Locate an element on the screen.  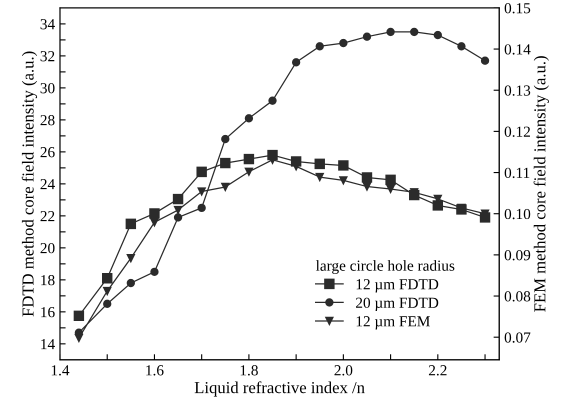
x-tick-label: 1.4 is located at coordinates (61, 370).